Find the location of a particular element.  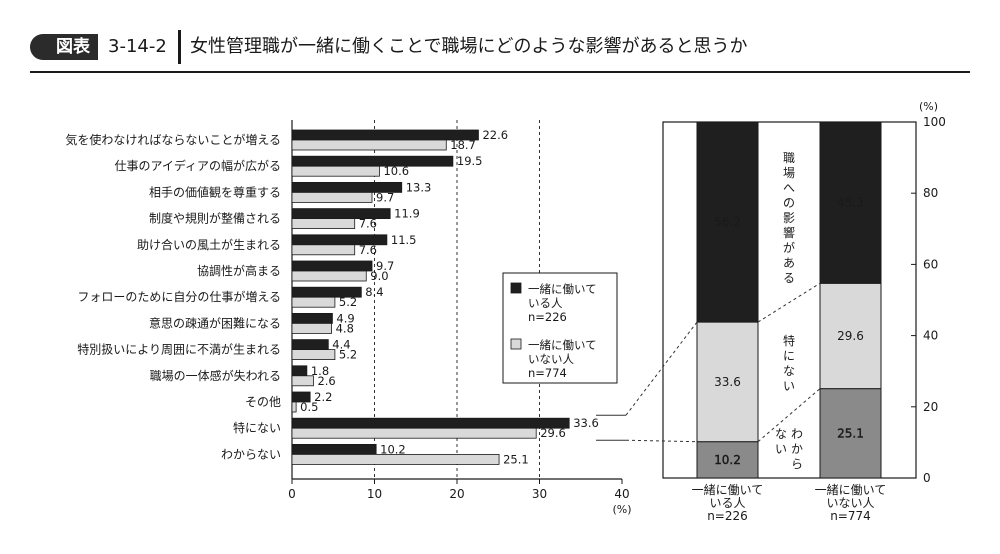

legend-label: n=774 is located at coordinates (547, 373).